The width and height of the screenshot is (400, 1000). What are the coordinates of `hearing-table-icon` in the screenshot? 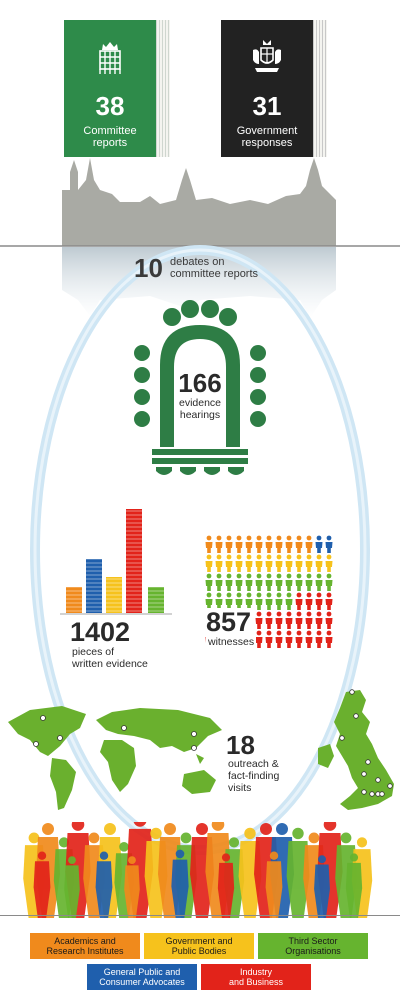 It's located at (200, 387).